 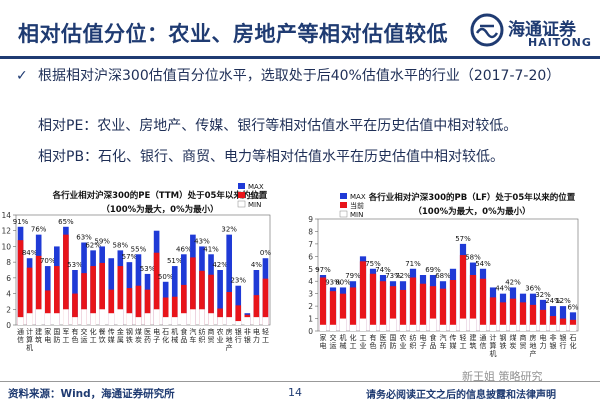 I want to click on y-tick-label: 6, so click(x=310, y=256).